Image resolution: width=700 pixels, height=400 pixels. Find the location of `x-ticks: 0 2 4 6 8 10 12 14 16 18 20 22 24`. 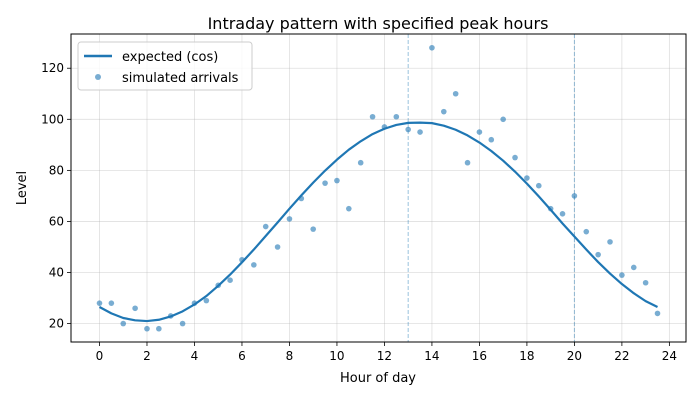

x-ticks: 0 2 4 6 8 10 12 14 16 18 20 22 24 is located at coordinates (386, 352).